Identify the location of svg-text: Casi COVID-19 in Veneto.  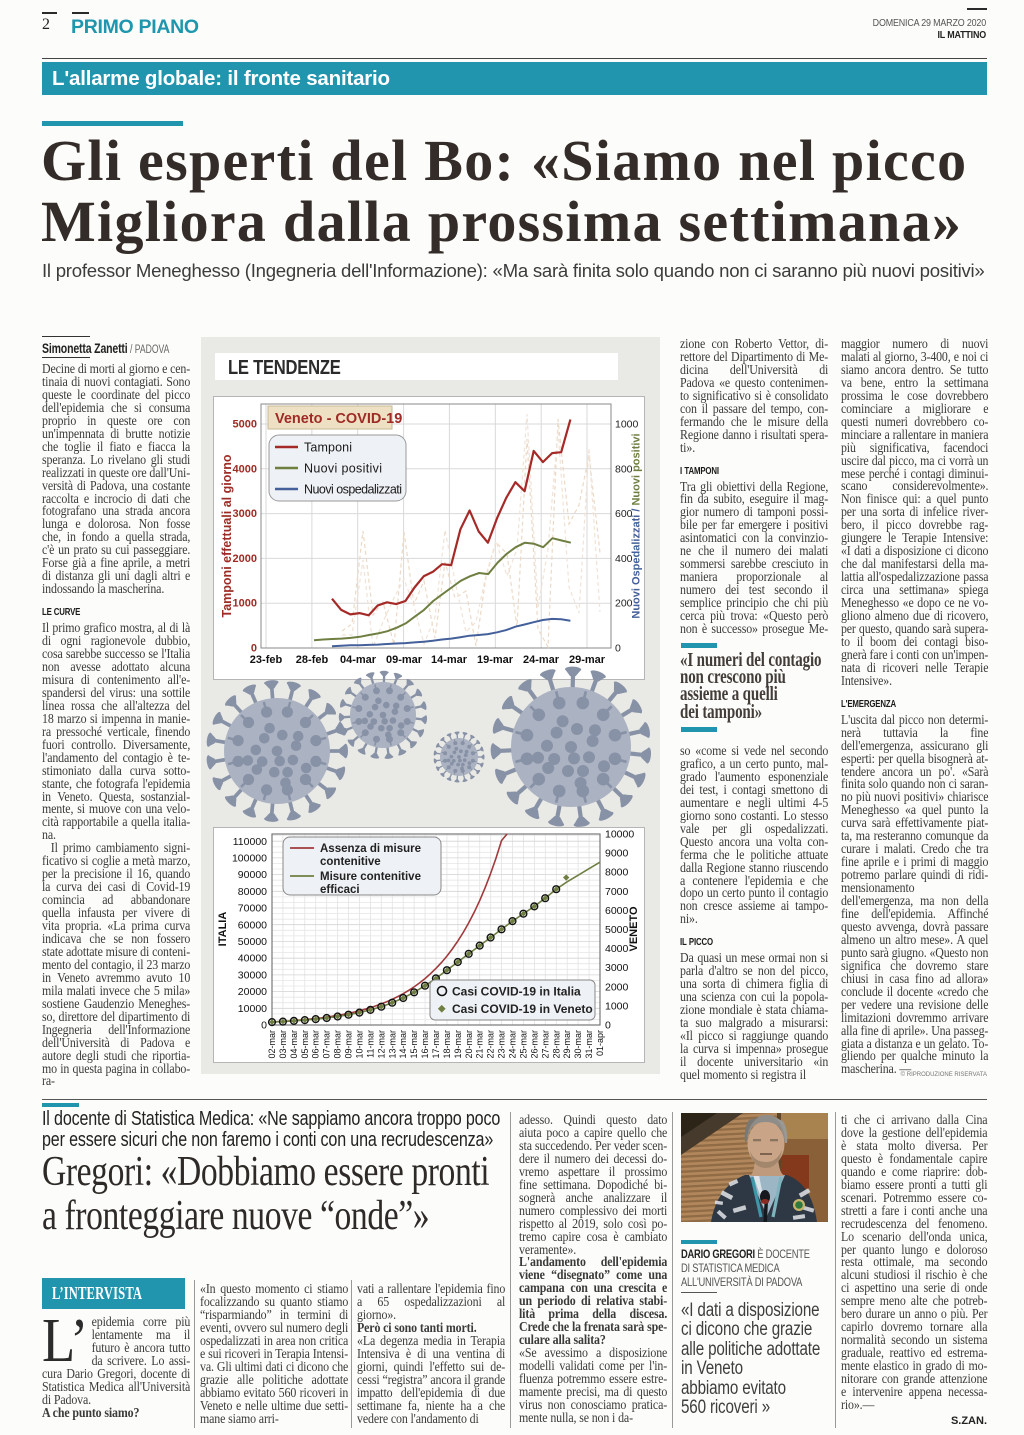
(522, 1009).